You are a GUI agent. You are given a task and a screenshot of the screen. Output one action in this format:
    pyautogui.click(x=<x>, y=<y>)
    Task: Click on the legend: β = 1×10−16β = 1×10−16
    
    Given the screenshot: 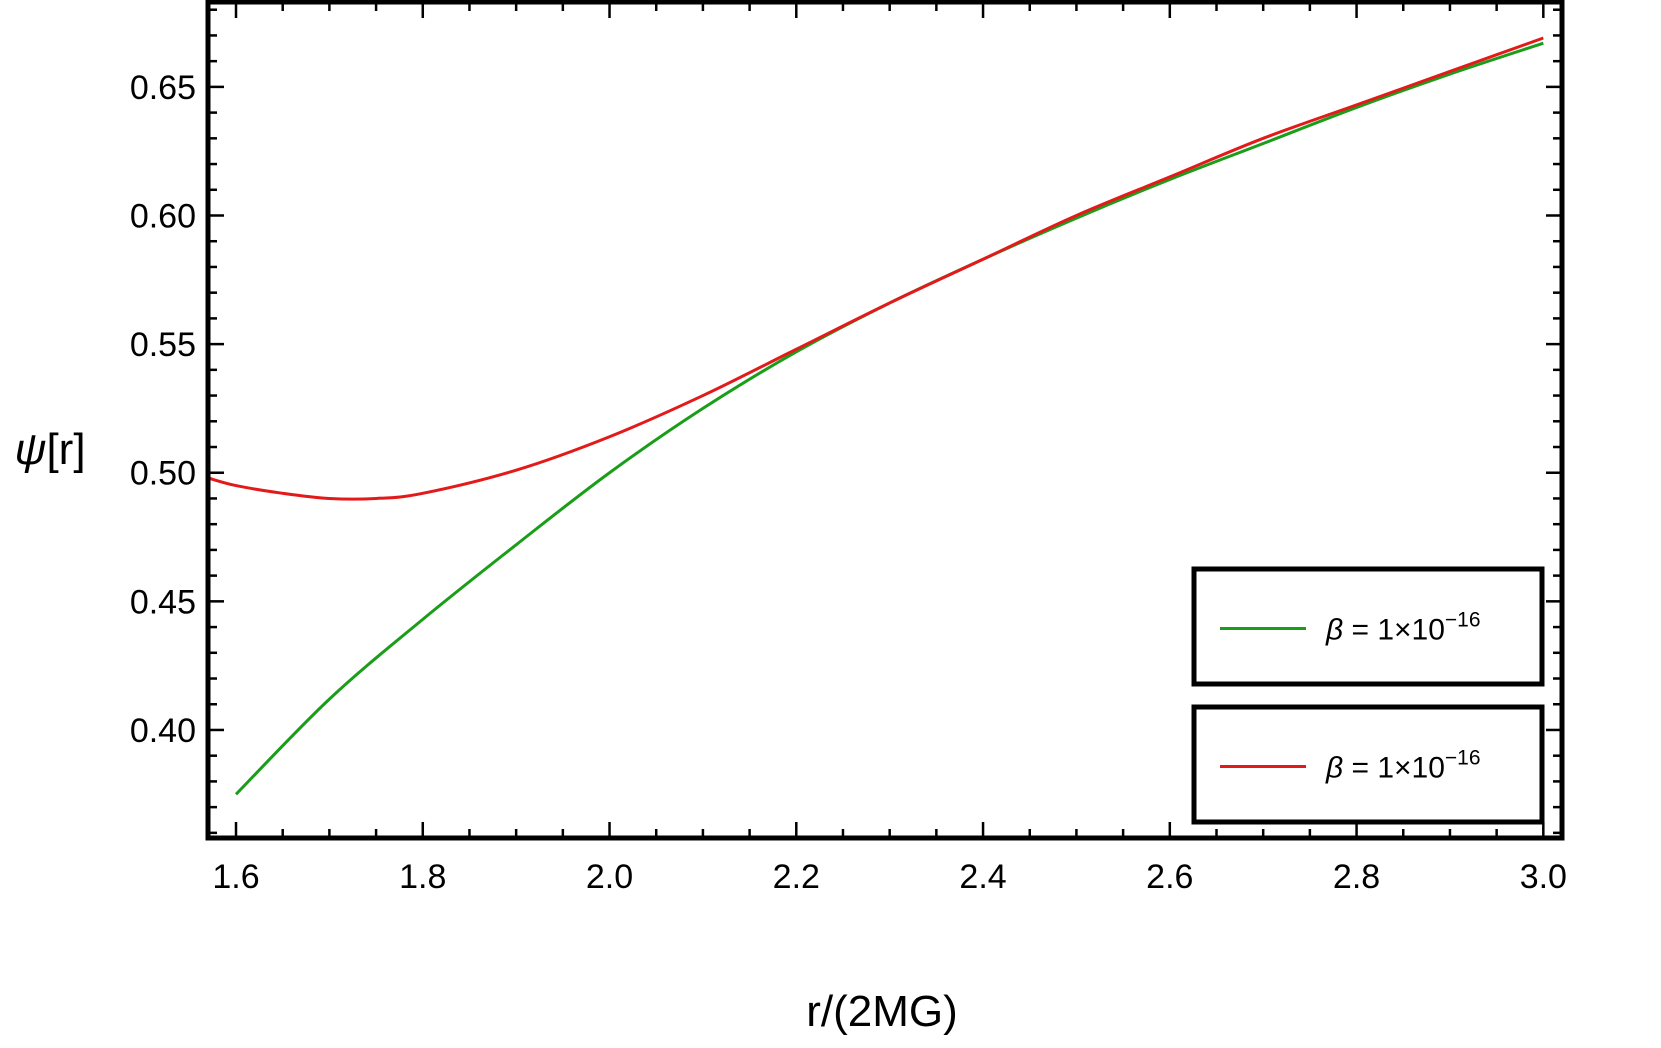 What is the action you would take?
    pyautogui.click(x=1368, y=695)
    